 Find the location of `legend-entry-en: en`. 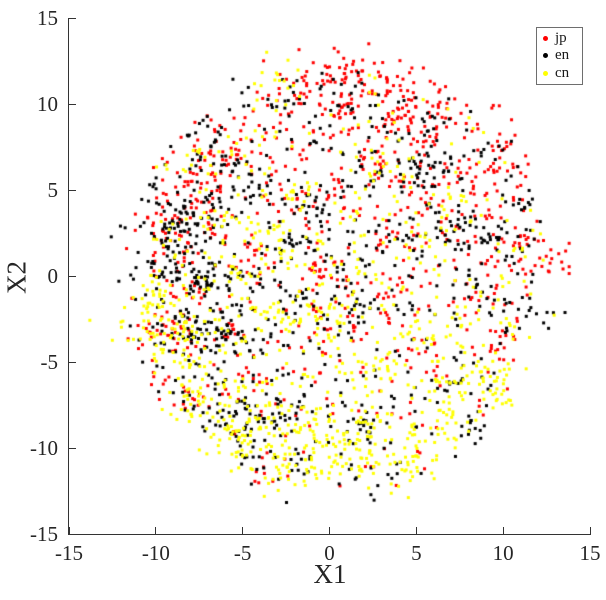

legend-entry-en: en is located at coordinates (562, 56).